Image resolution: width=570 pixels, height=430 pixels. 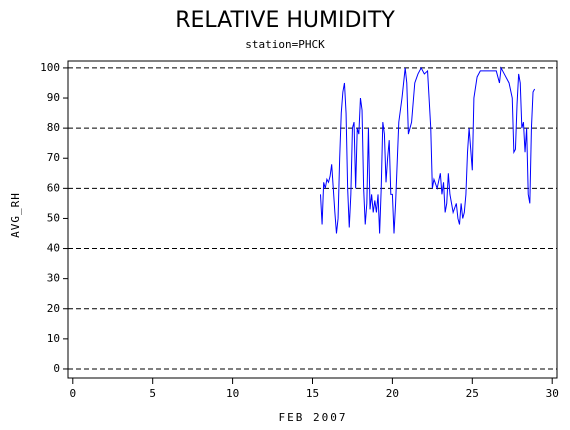 What do you see at coordinates (53, 217) in the screenshot?
I see `y-tick-label: 50` at bounding box center [53, 217].